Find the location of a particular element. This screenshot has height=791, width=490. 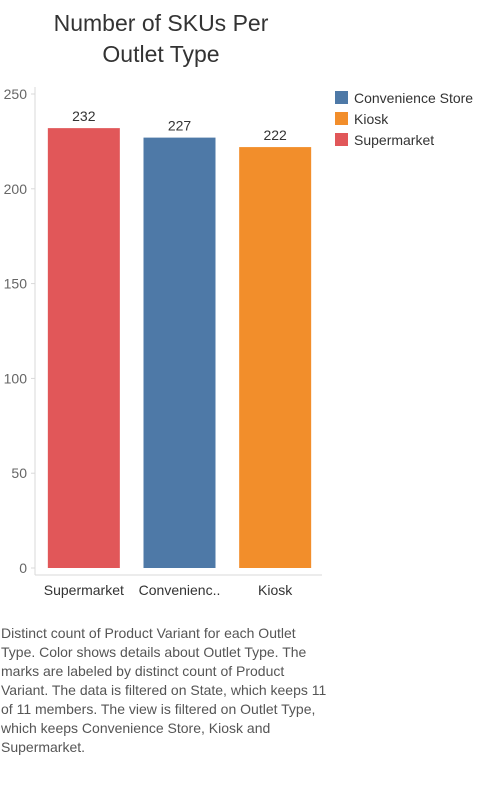

legend: Convenience Store Kiosk Supermarket is located at coordinates (404, 118).